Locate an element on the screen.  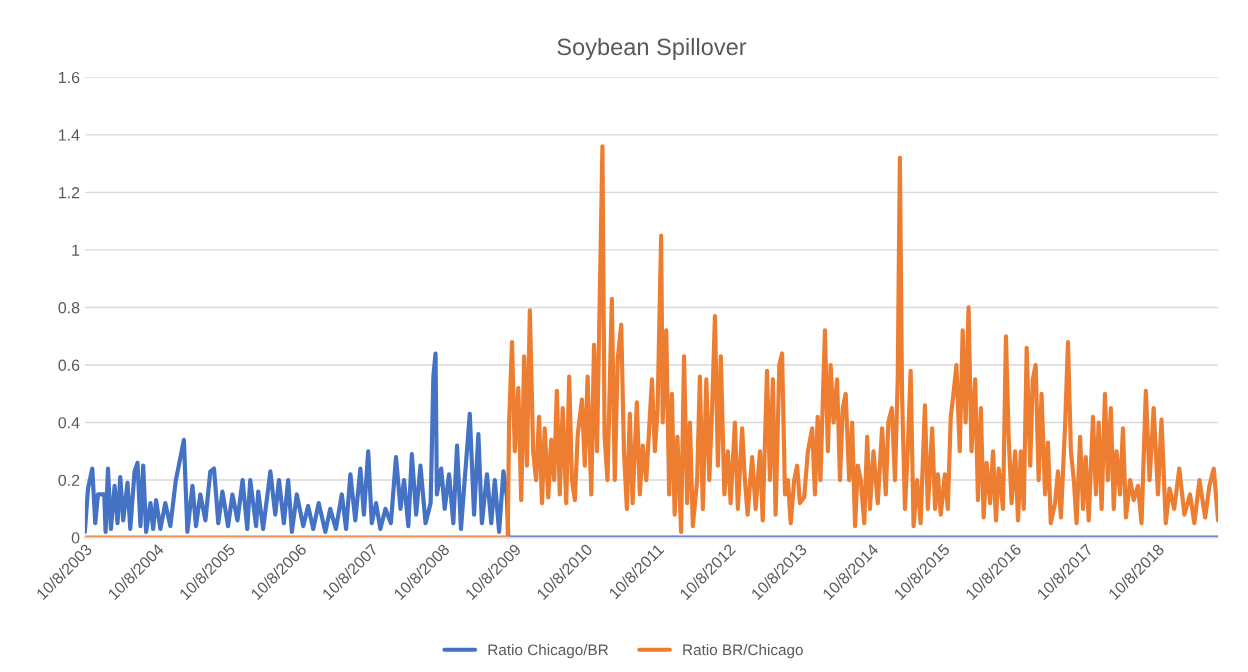
y-tick-label: 1.6 is located at coordinates (69, 77).